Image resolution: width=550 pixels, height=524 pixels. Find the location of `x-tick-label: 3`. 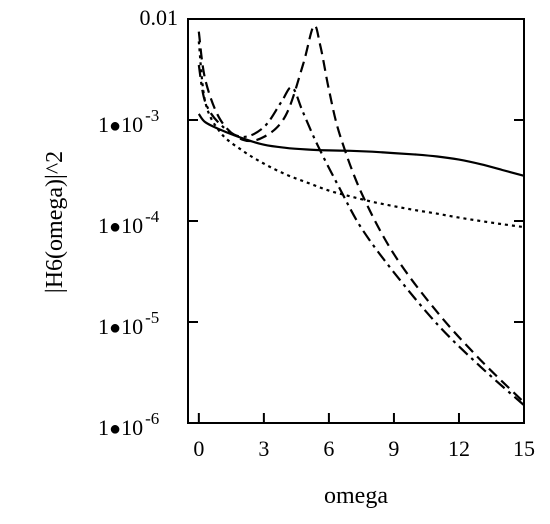

x-tick-label: 3 is located at coordinates (263, 448).